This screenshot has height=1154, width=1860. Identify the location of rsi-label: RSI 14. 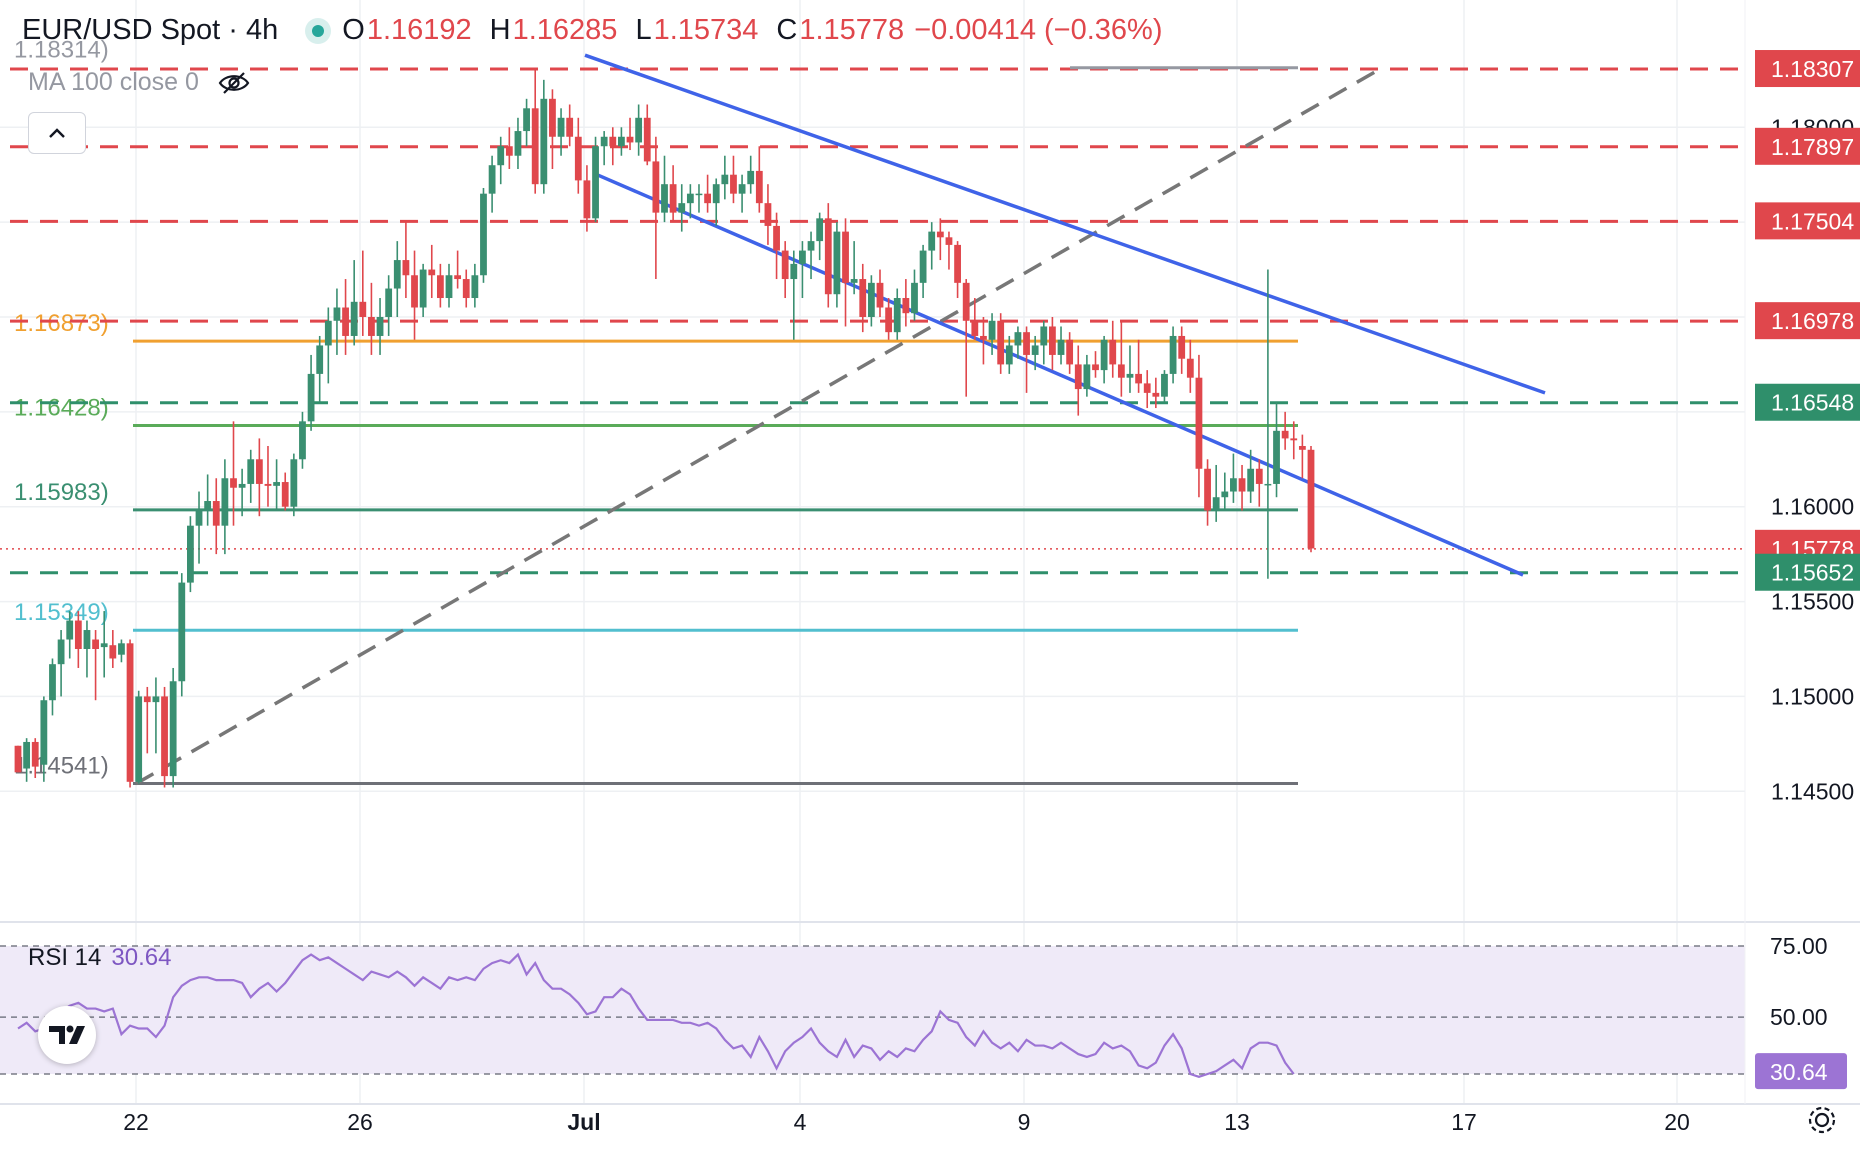
(65, 957).